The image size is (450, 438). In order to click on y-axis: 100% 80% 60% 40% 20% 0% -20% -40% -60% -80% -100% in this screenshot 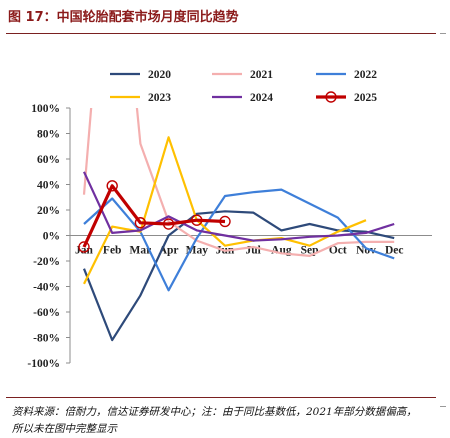, I will do `click(49, 236)`.